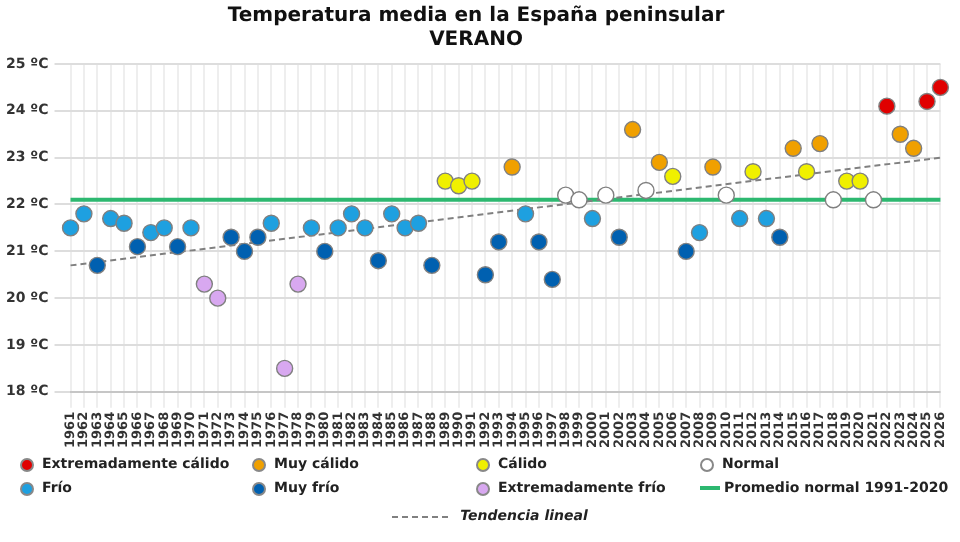 The height and width of the screenshot is (542, 960). What do you see at coordinates (476, 40) in the screenshot?
I see `chart-subtitle: VERANO` at bounding box center [476, 40].